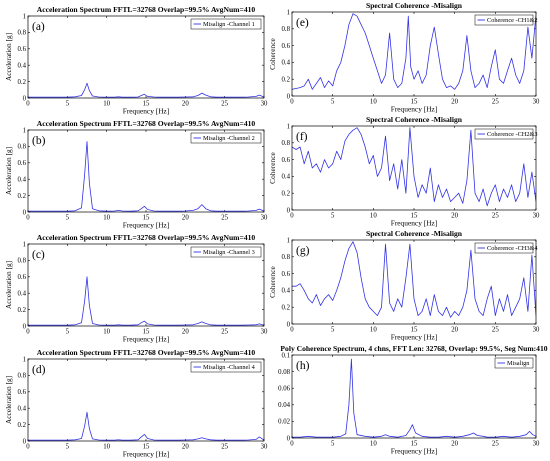 This screenshot has width=550, height=461. Describe the element at coordinates (512, 134) in the screenshot. I see `legend-entry: Coherence -CH2&3` at that location.